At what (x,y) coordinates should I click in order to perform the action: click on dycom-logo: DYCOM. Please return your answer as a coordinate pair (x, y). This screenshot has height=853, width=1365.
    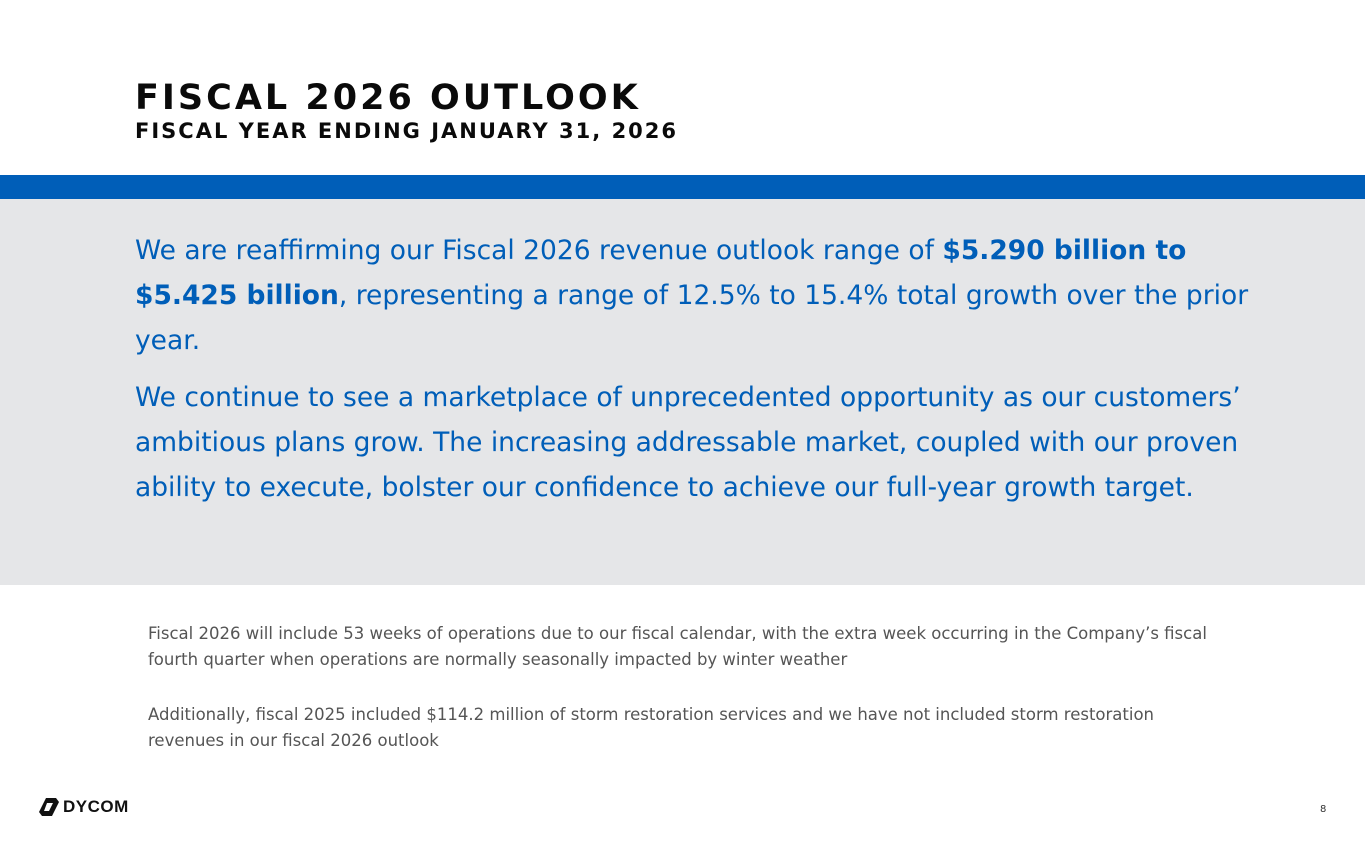
    Looking at the image, I should click on (83, 807).